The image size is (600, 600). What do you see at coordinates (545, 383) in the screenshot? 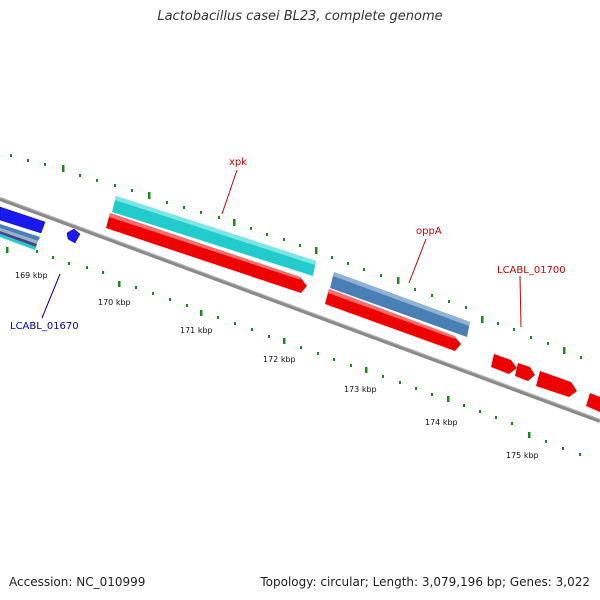
I see `gene-cluster-right` at bounding box center [545, 383].